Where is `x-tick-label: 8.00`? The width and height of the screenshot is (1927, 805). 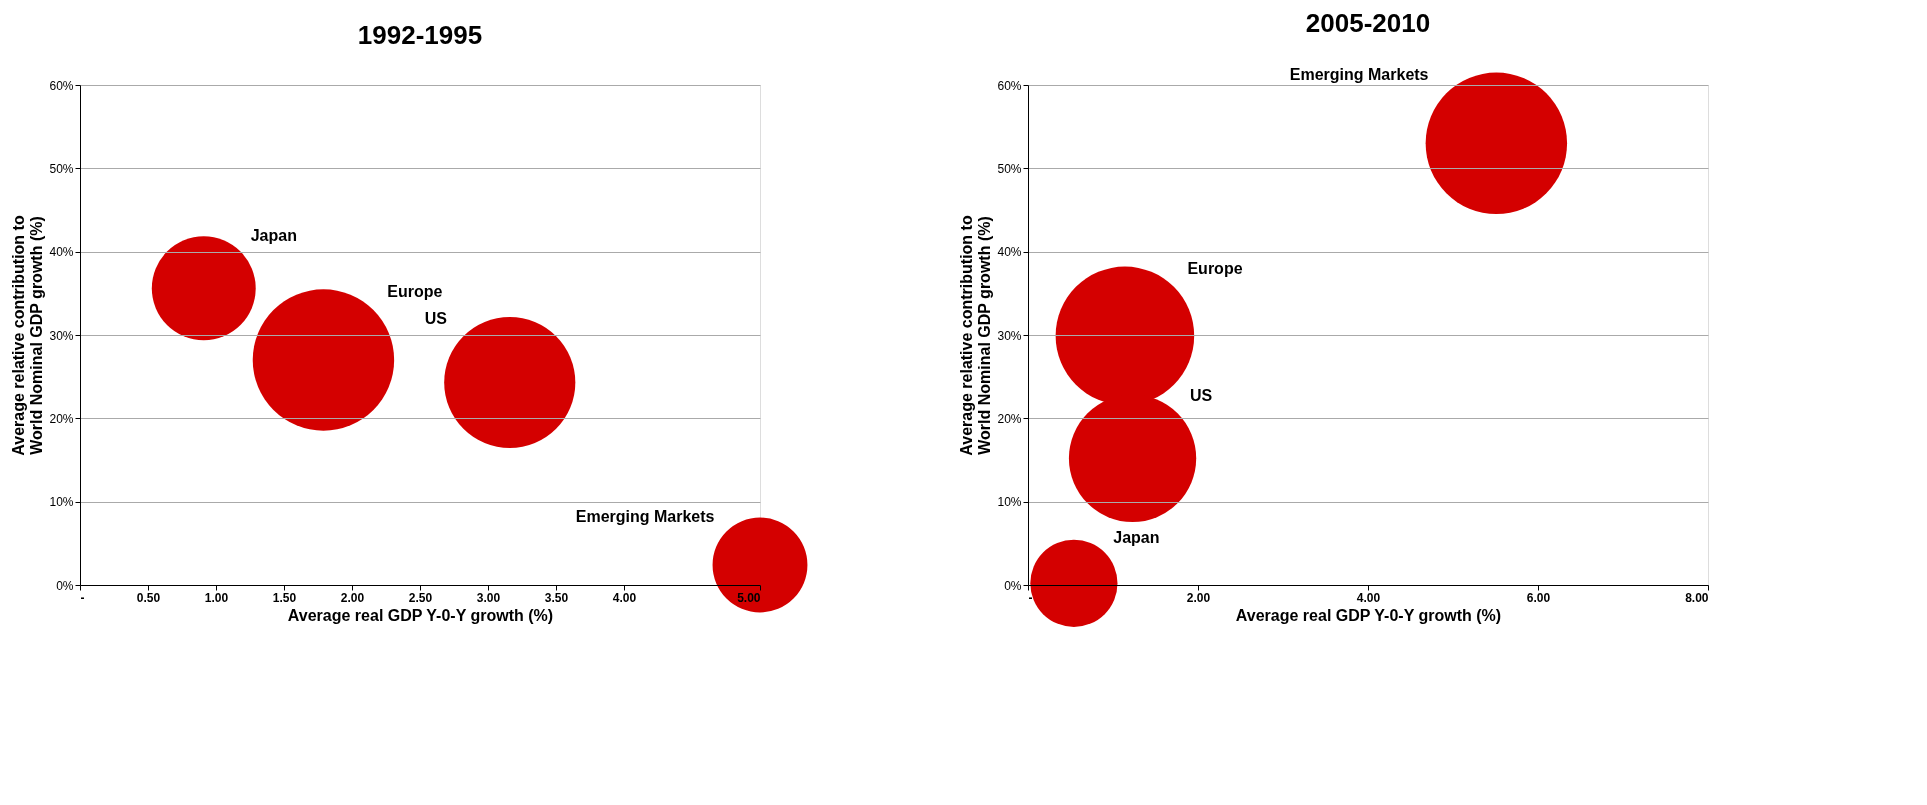 x-tick-label: 8.00 is located at coordinates (1697, 597).